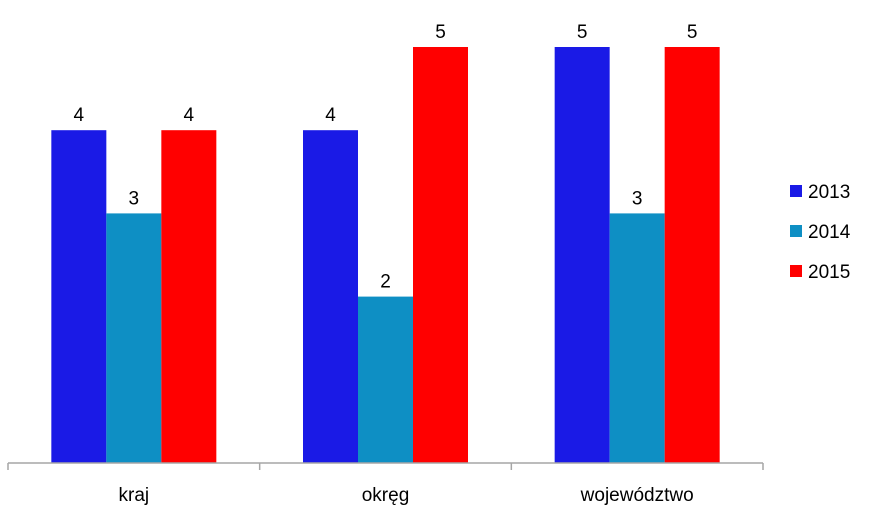 The image size is (872, 510). I want to click on legend-swatch-2014, so click(796, 231).